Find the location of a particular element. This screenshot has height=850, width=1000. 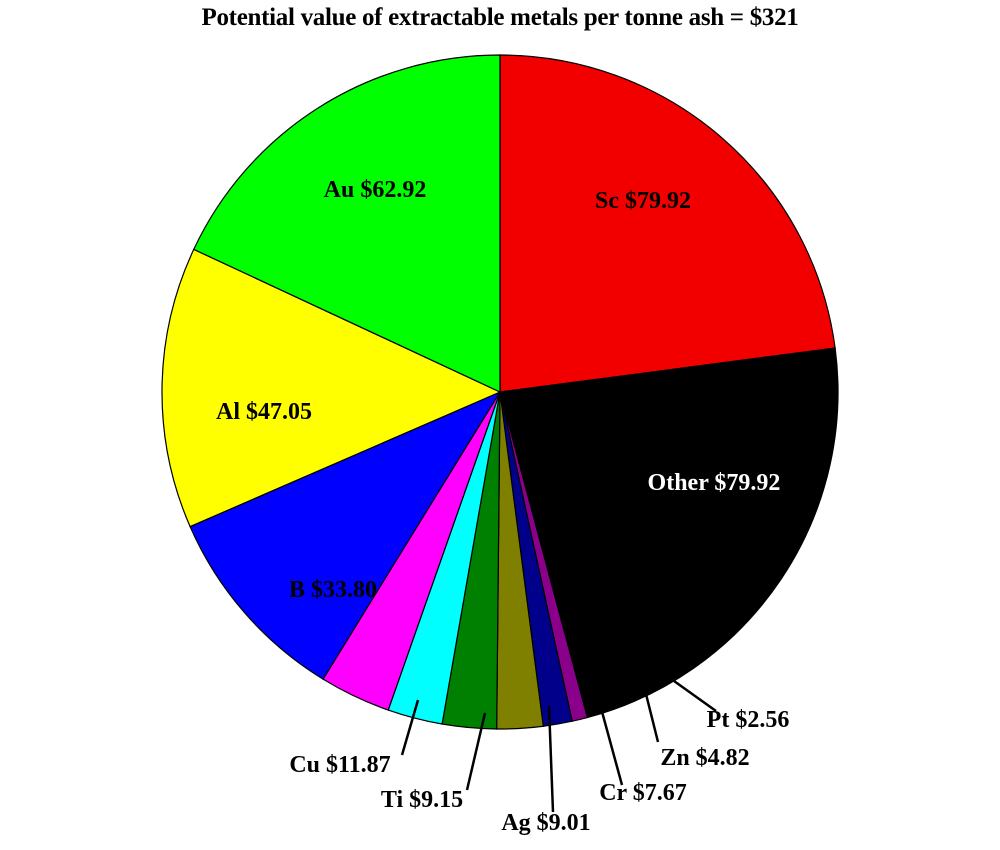

leader-line-zn is located at coordinates (651, 716).